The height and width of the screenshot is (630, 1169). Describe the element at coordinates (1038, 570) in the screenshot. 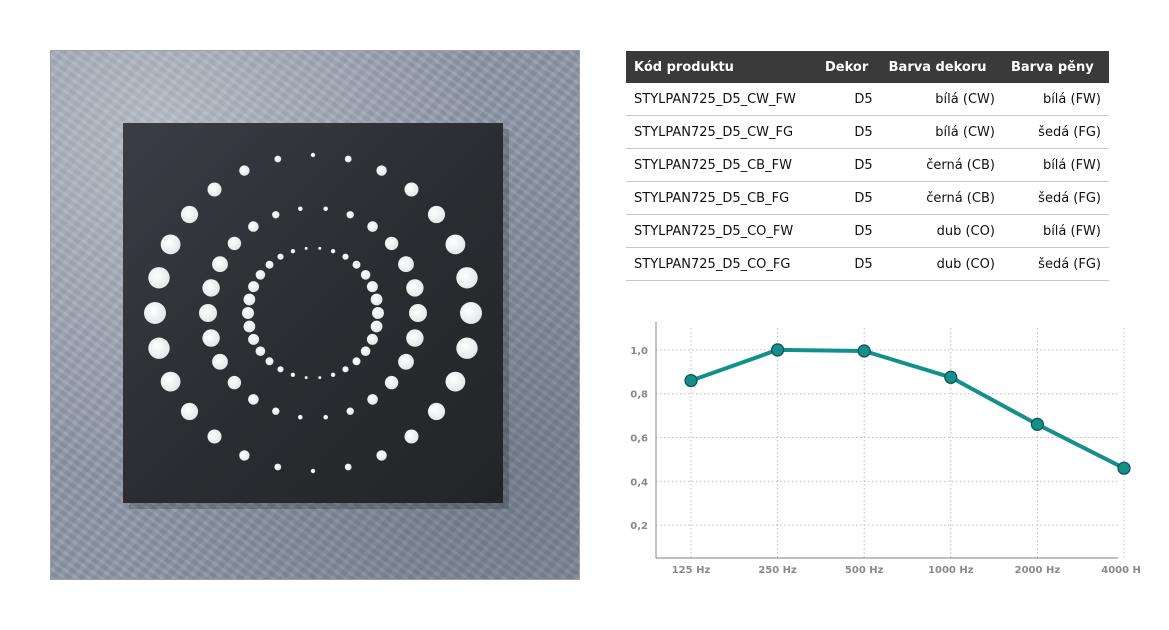

I see `x-tick-label: 2000 Hz` at that location.